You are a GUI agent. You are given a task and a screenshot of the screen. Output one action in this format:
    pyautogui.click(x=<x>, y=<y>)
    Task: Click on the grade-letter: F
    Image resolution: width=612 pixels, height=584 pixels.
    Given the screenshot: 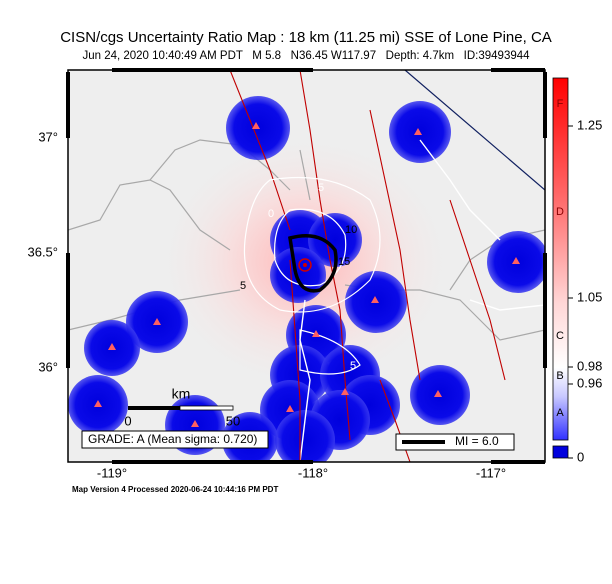 What is the action you would take?
    pyautogui.click(x=560, y=104)
    